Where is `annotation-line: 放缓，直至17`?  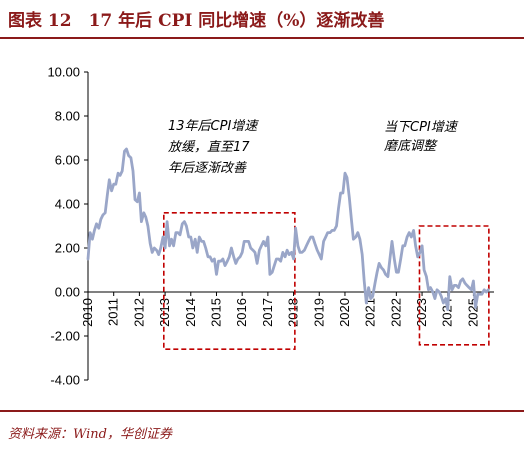 annotation-line: 放缓，直至17 is located at coordinates (209, 147).